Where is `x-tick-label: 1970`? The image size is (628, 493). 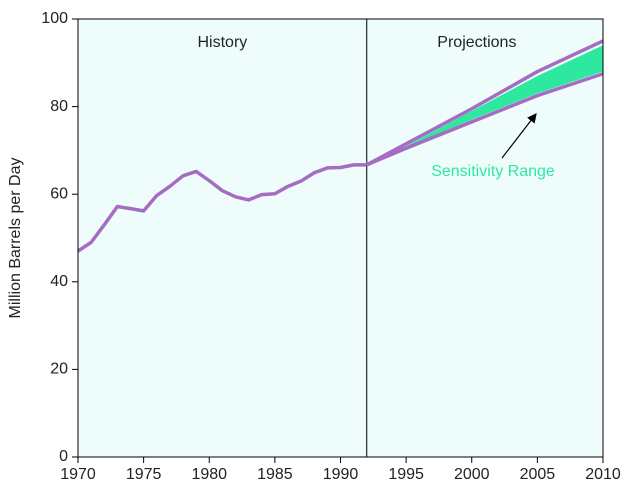 x-tick-label: 1970 is located at coordinates (78, 474).